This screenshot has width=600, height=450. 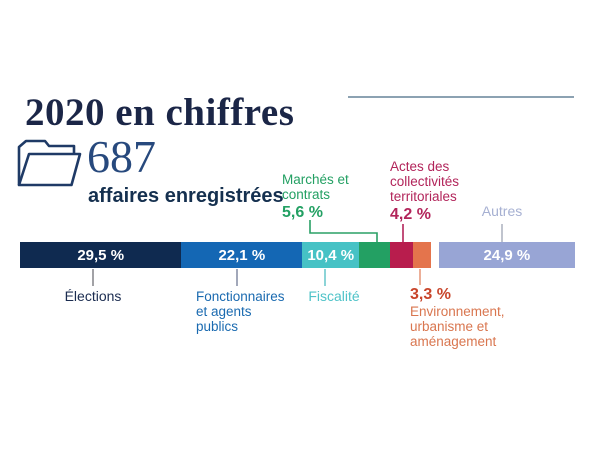 I want to click on stat-label: affaires enregistrées, so click(x=186, y=196).